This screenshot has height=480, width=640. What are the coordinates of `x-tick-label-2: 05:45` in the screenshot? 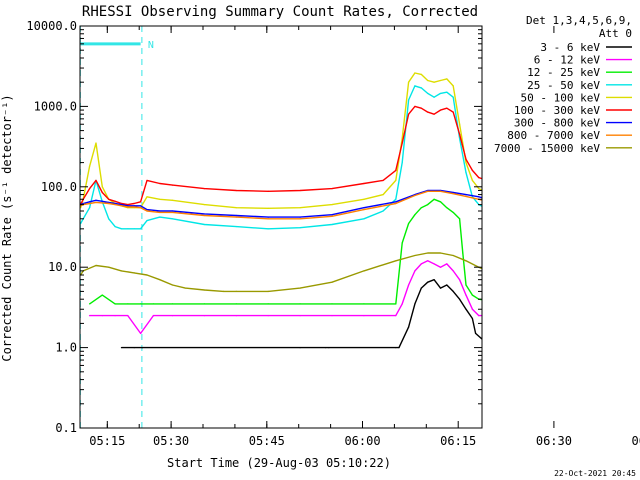 It's located at (267, 441).